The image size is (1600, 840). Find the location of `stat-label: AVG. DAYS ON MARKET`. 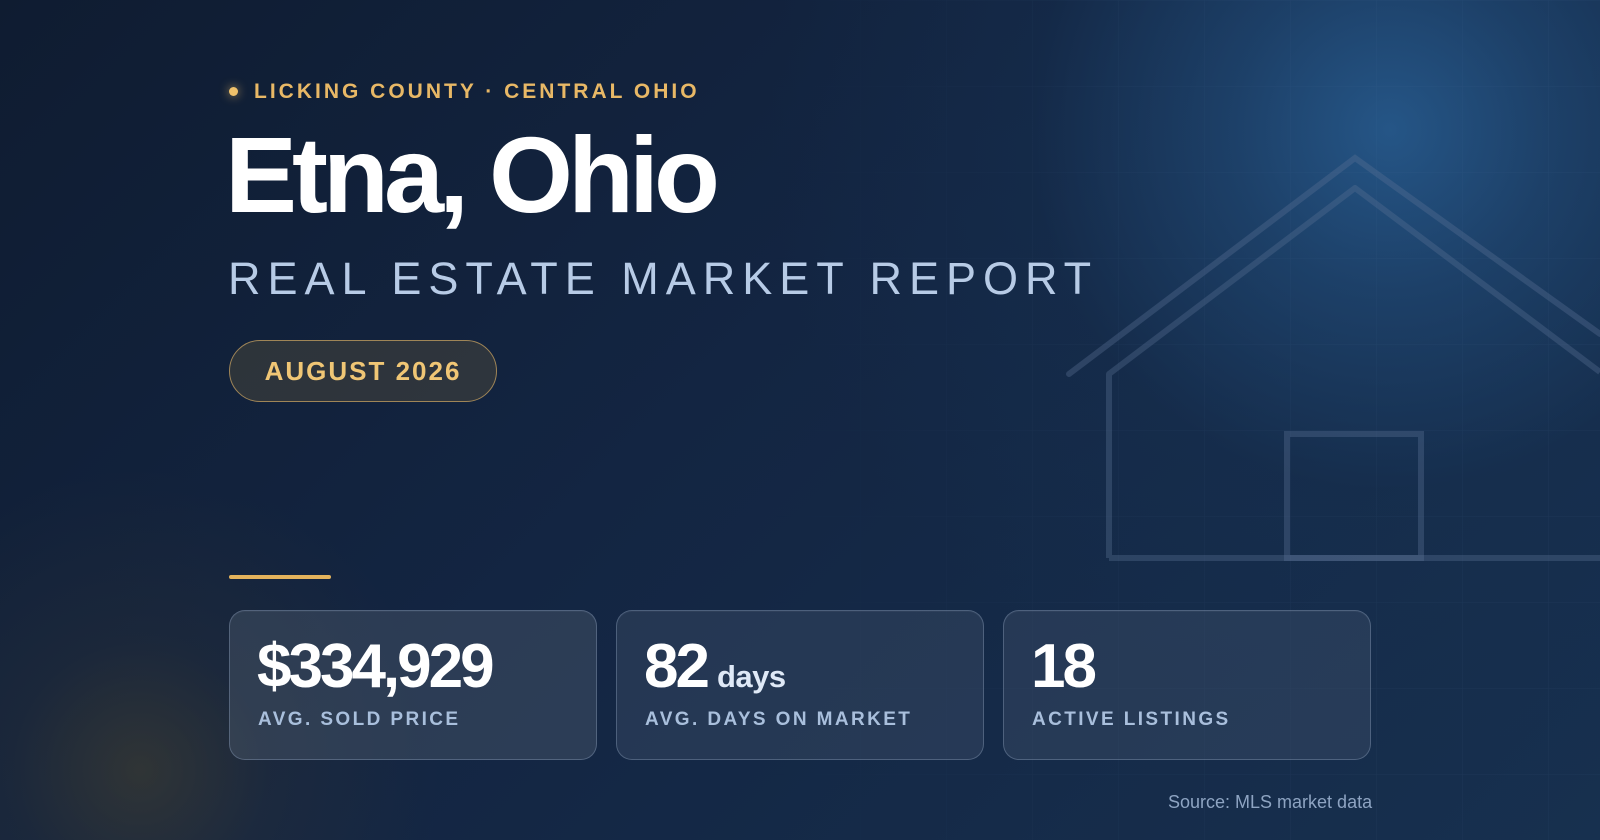

stat-label: AVG. DAYS ON MARKET is located at coordinates (779, 719).